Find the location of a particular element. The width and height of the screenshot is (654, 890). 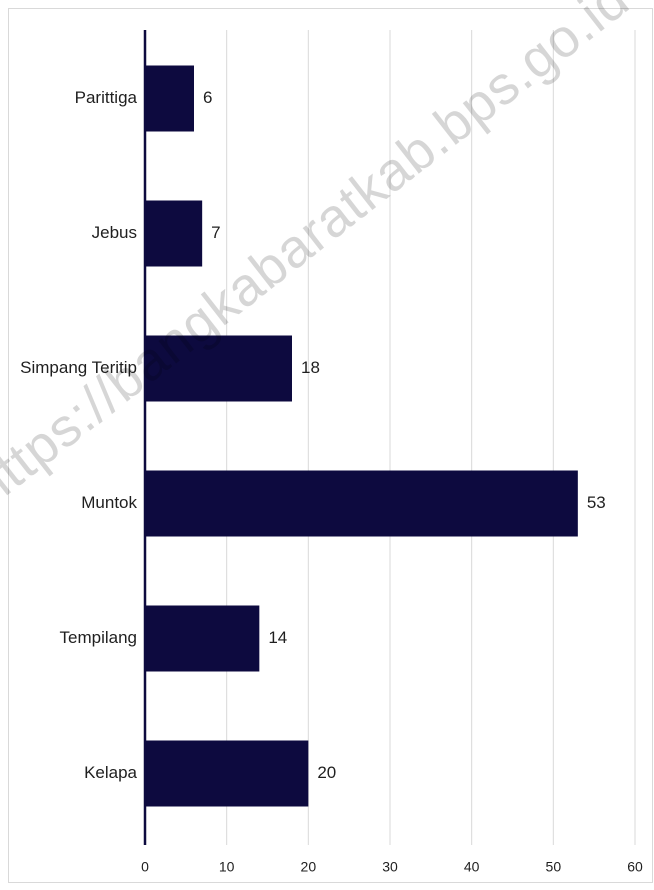

category-label: Tempilang is located at coordinates (99, 637).